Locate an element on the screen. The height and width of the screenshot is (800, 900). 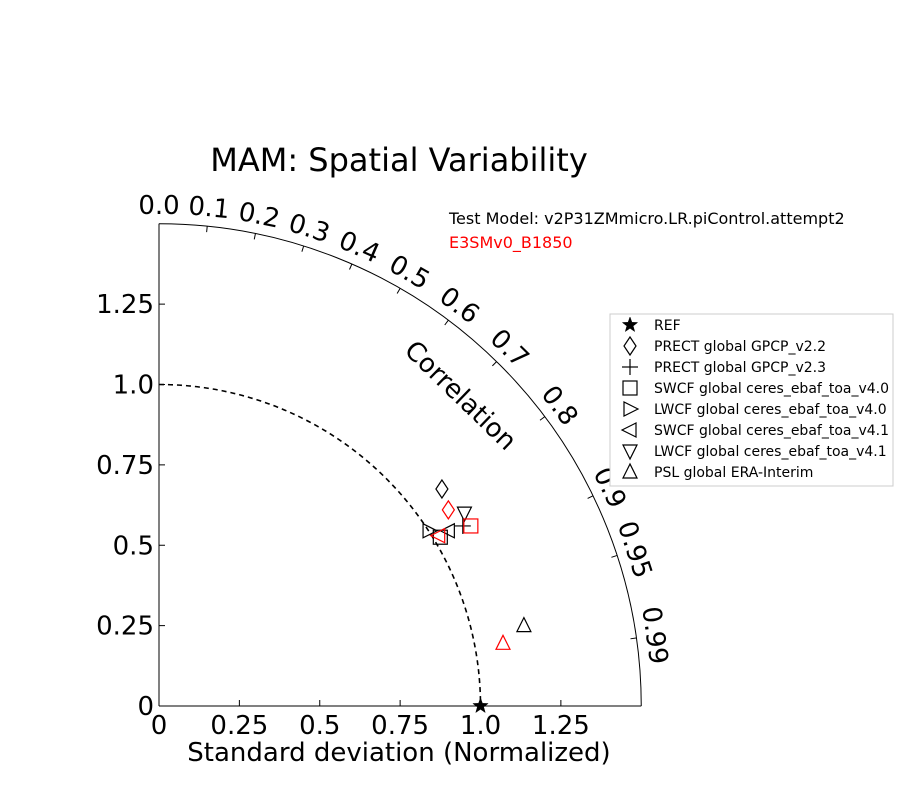
legend-label: PSL global ERA-Interim is located at coordinates (733, 473).